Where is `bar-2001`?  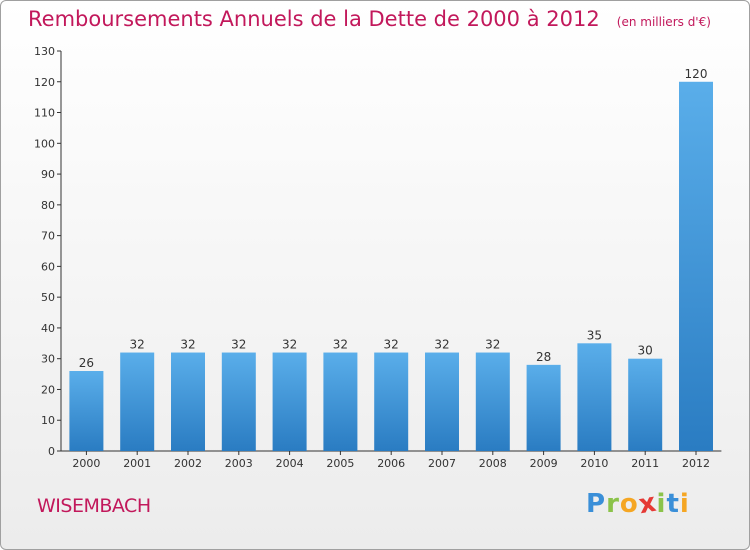
bar-2001 is located at coordinates (137, 401).